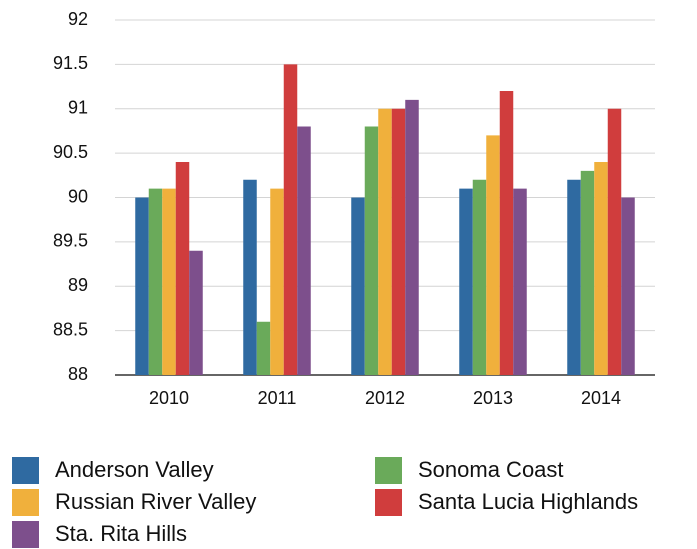 The image size is (697, 549). What do you see at coordinates (528, 501) in the screenshot?
I see `legend-label: Santa Lucia Highlands` at bounding box center [528, 501].